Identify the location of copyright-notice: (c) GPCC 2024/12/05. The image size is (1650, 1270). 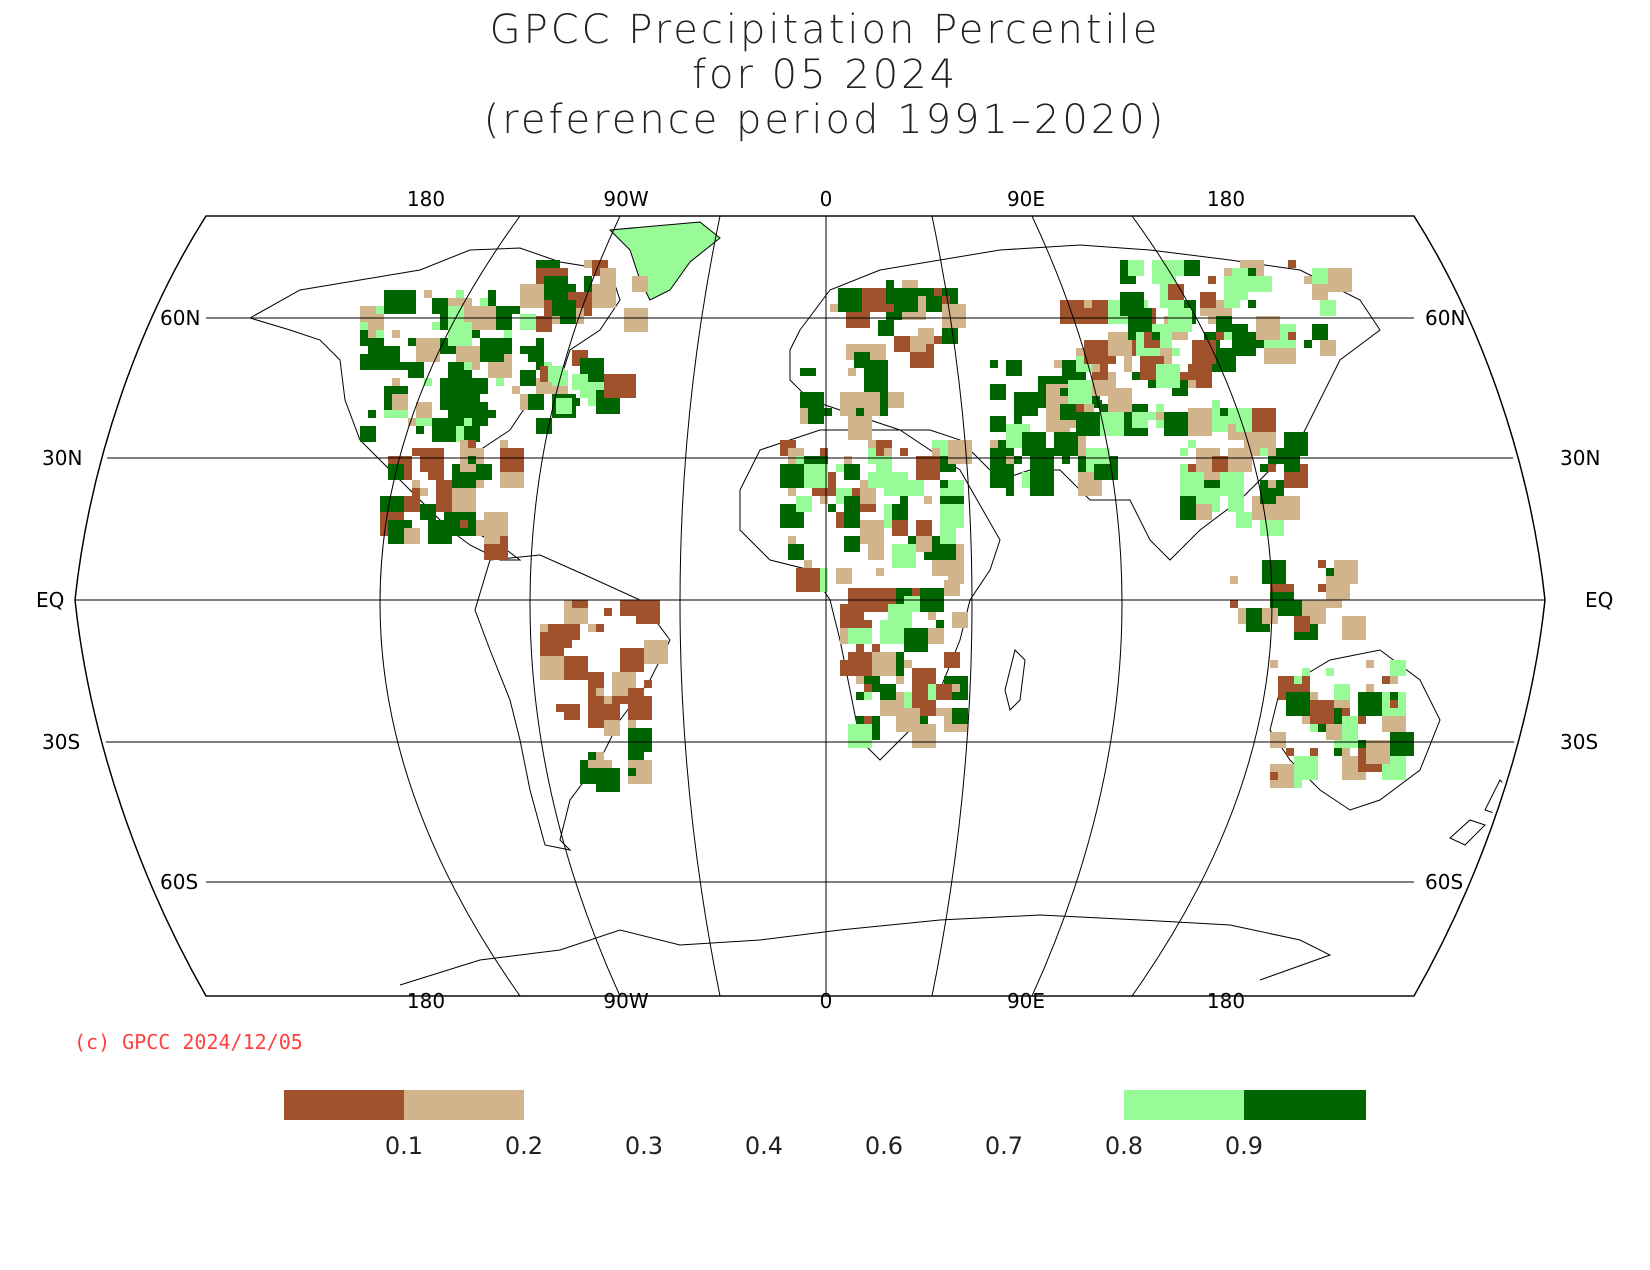
(188, 1042).